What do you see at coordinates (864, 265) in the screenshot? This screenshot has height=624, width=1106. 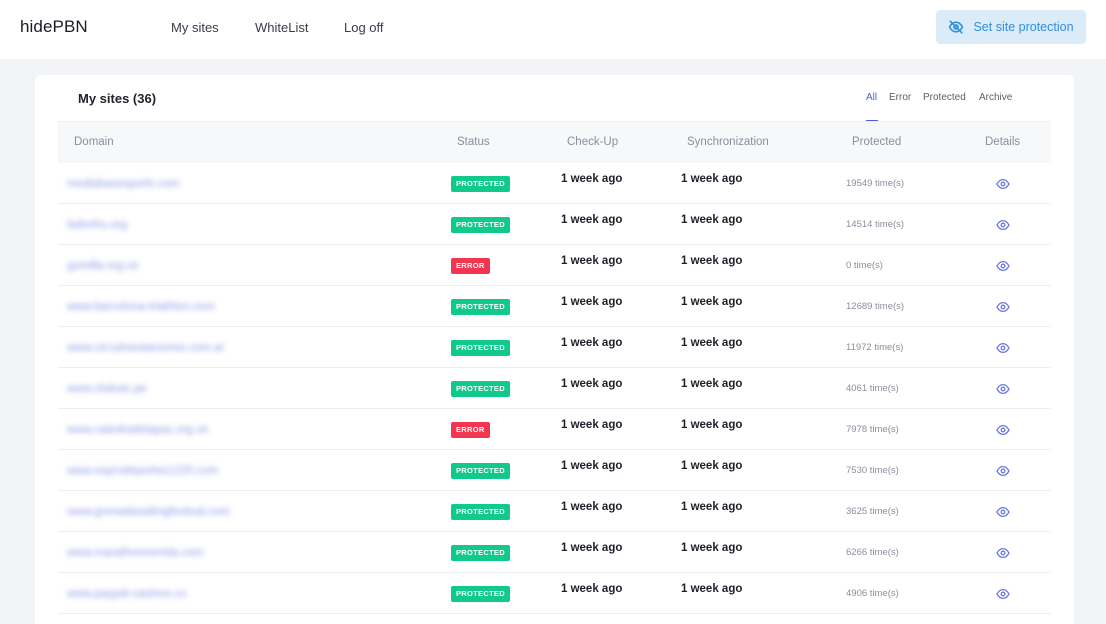 I see `protected-count: 0 time(s)` at bounding box center [864, 265].